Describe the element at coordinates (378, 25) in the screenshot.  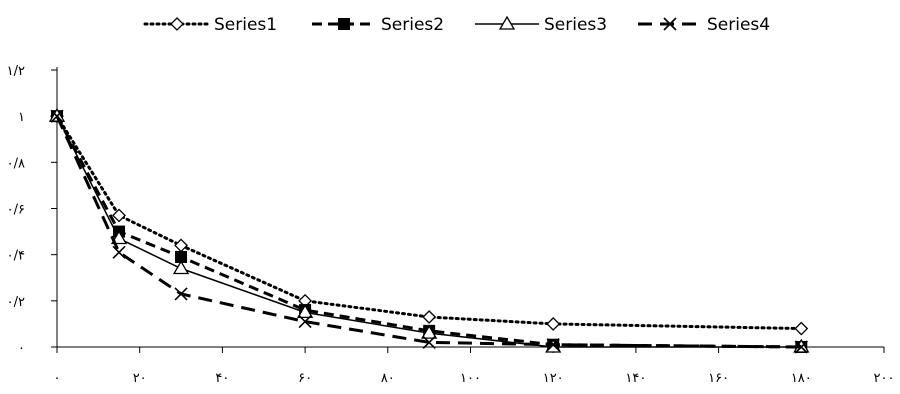
I see `legend-item-series2: Series2` at that location.